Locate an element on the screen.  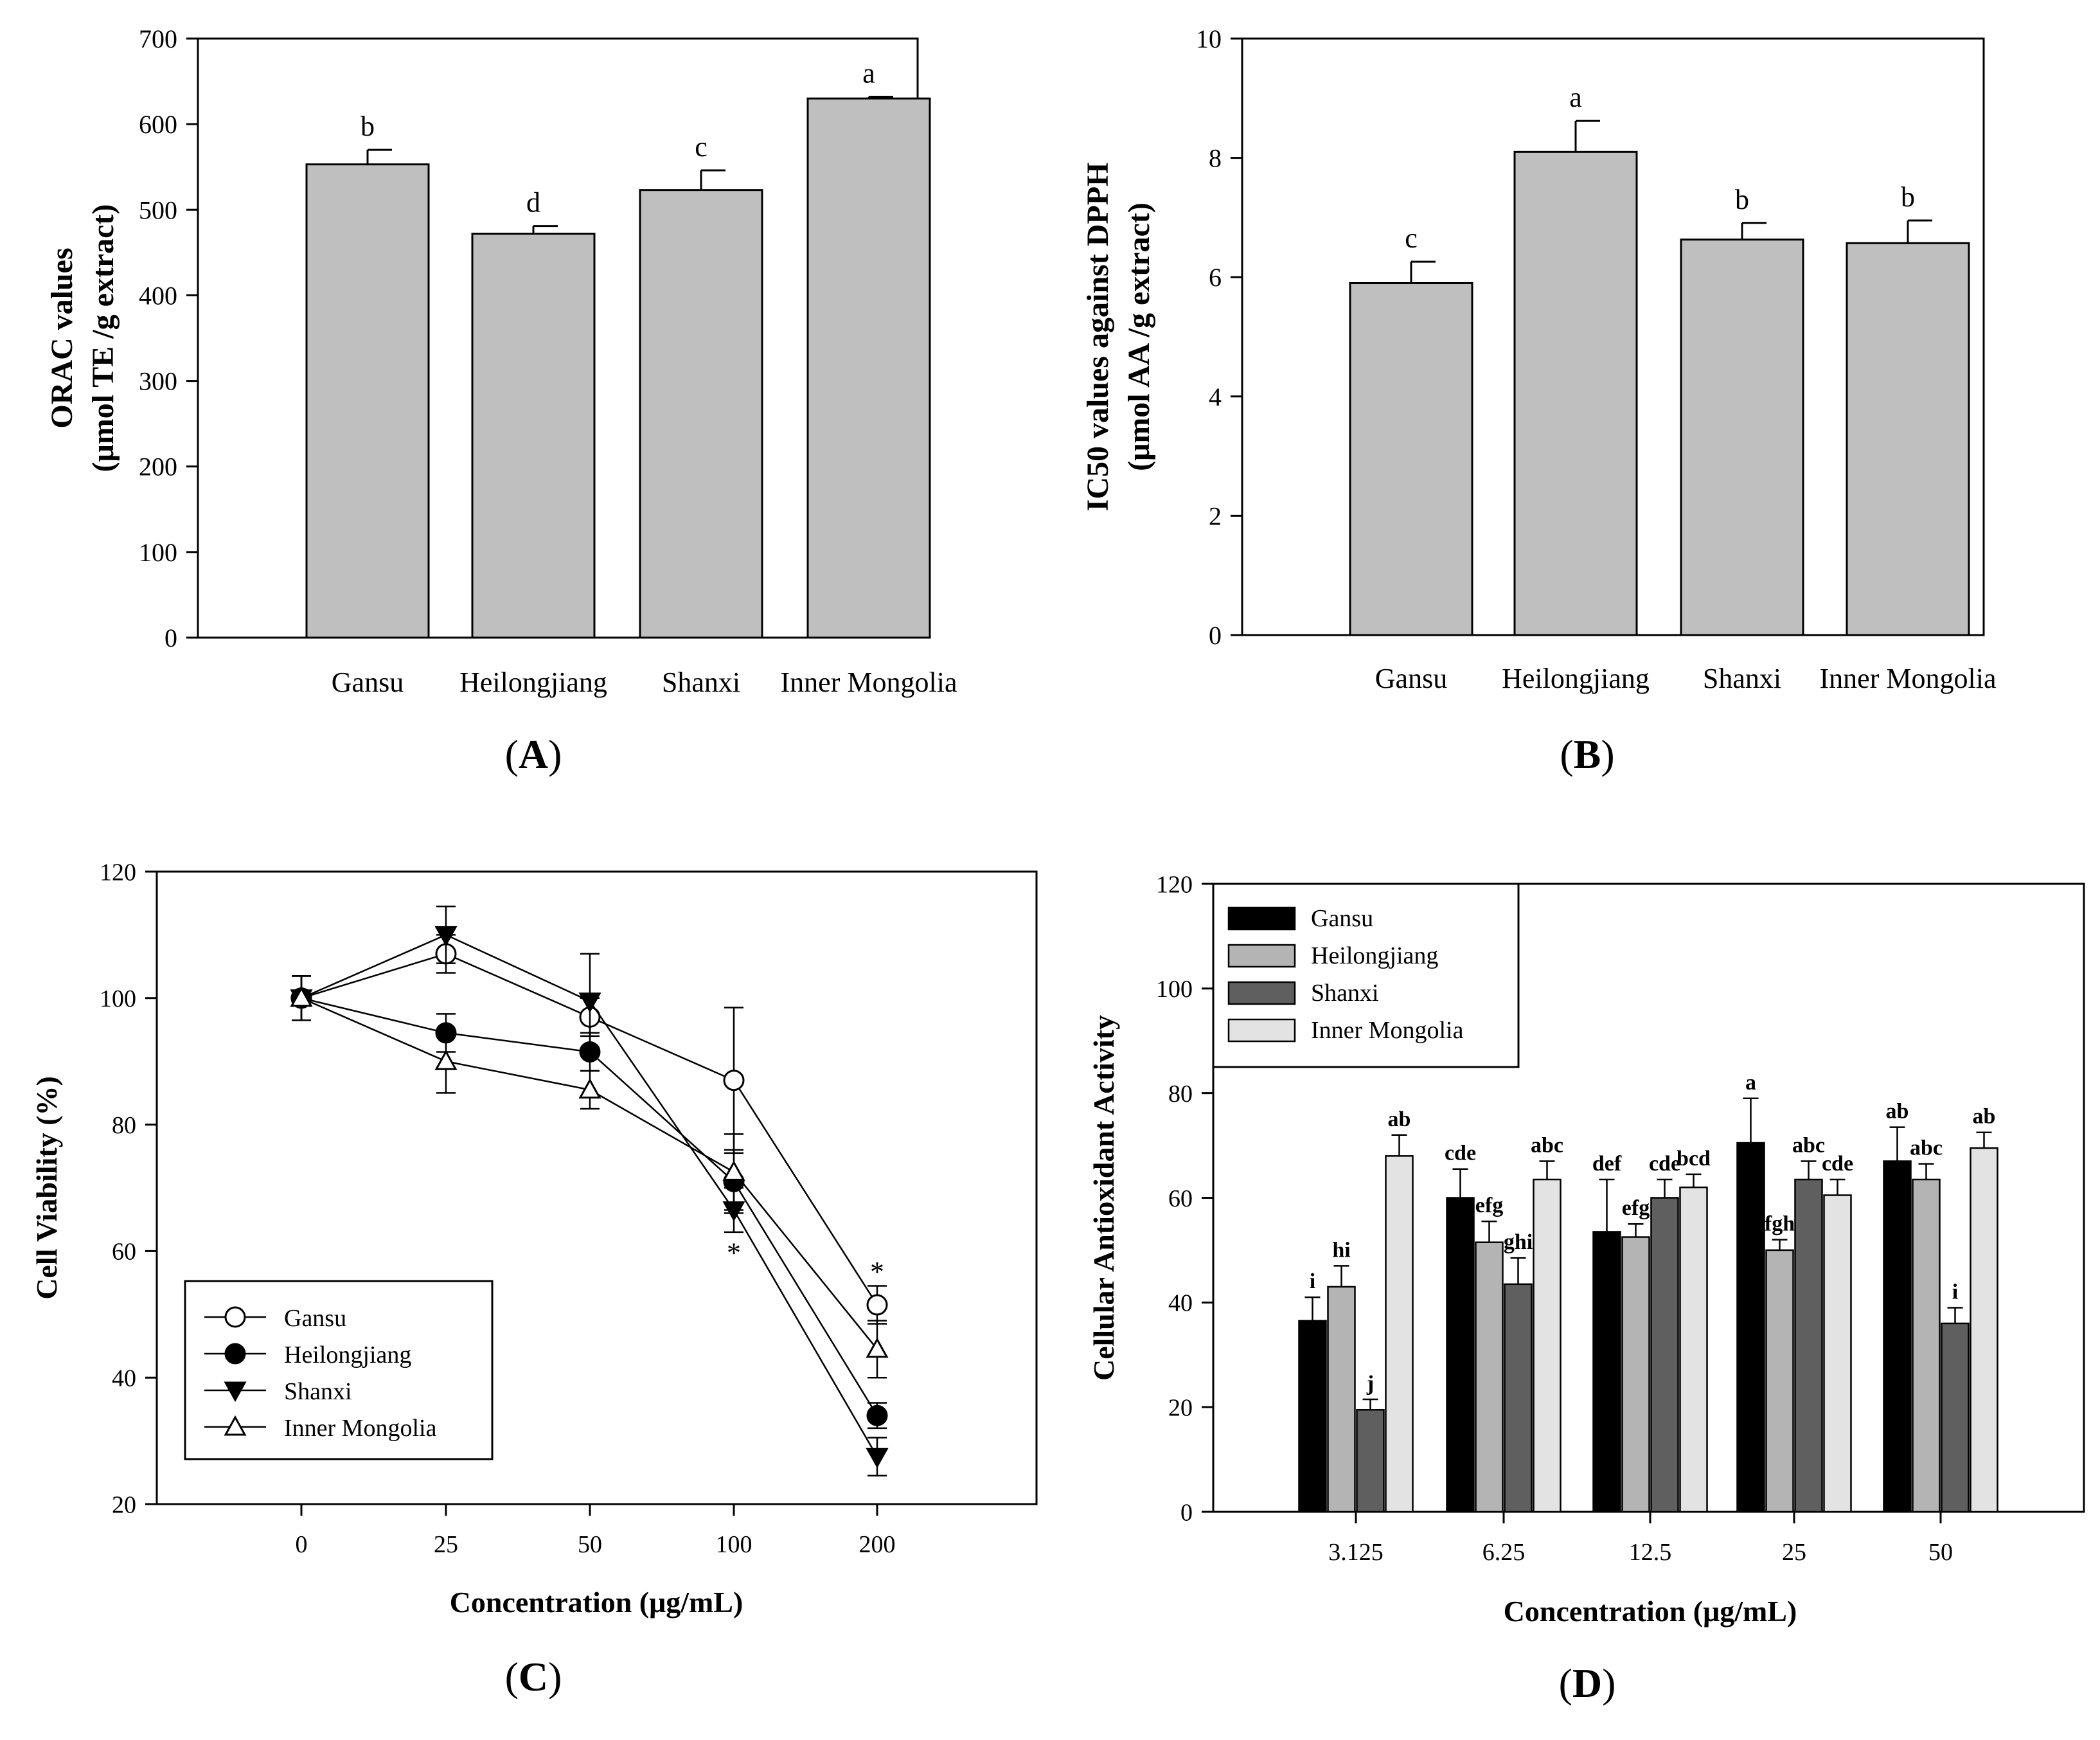
panel-label: (A) is located at coordinates (533, 754).